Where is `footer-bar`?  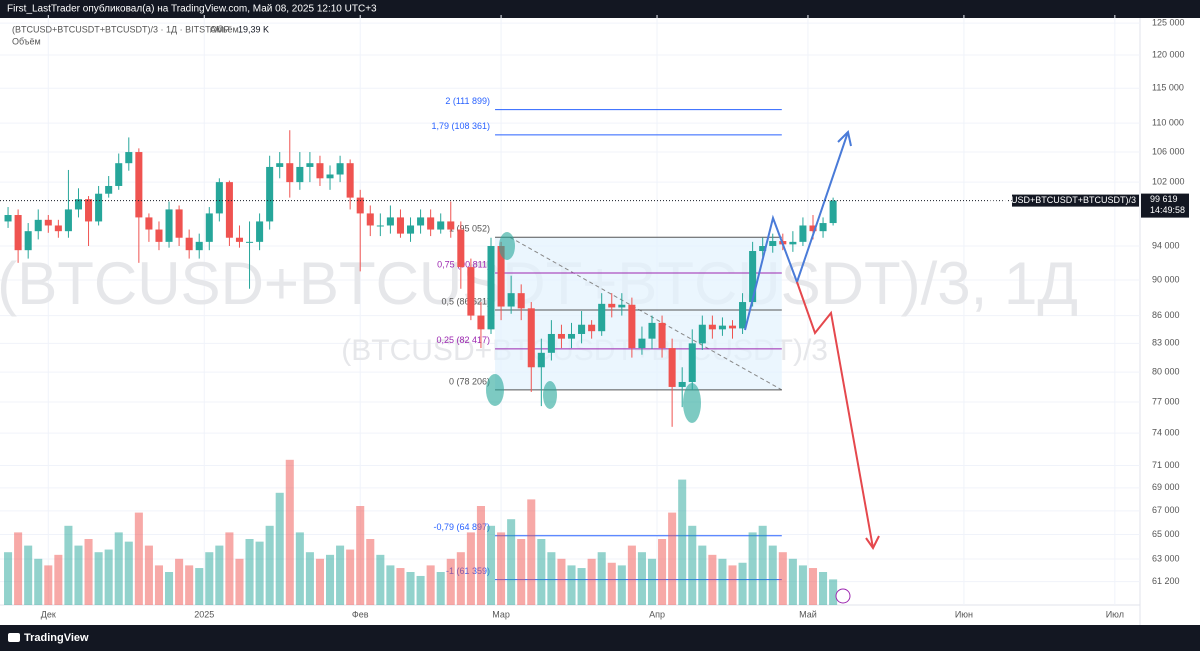 footer-bar is located at coordinates (600, 638).